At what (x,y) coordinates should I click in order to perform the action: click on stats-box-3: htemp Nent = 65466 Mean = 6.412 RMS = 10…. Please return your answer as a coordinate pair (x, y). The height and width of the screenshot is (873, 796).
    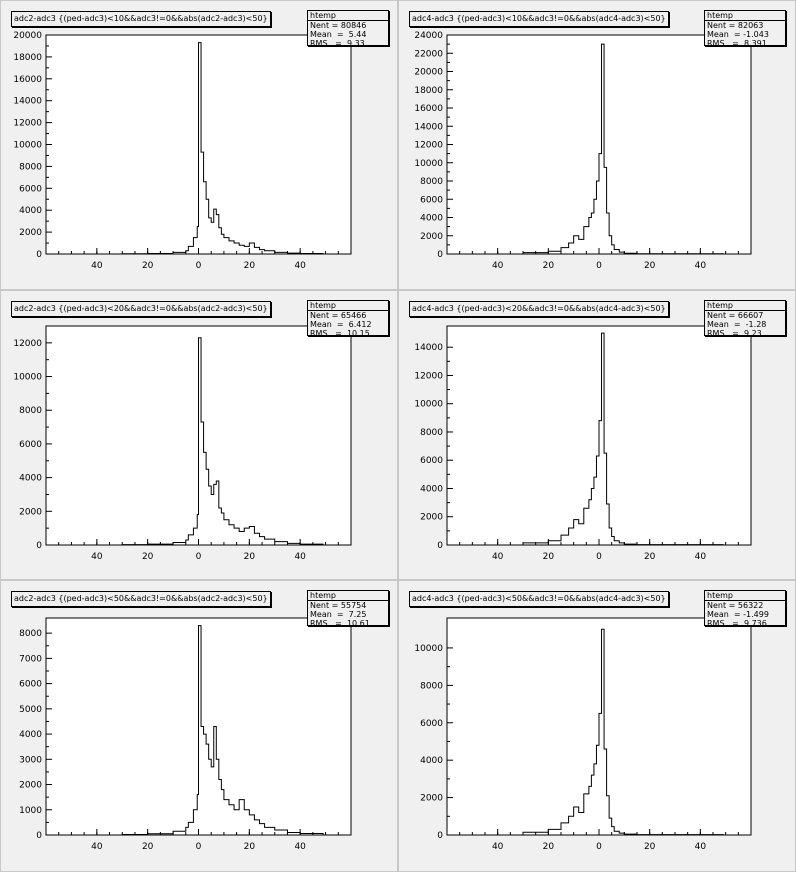
    Looking at the image, I should click on (348, 319).